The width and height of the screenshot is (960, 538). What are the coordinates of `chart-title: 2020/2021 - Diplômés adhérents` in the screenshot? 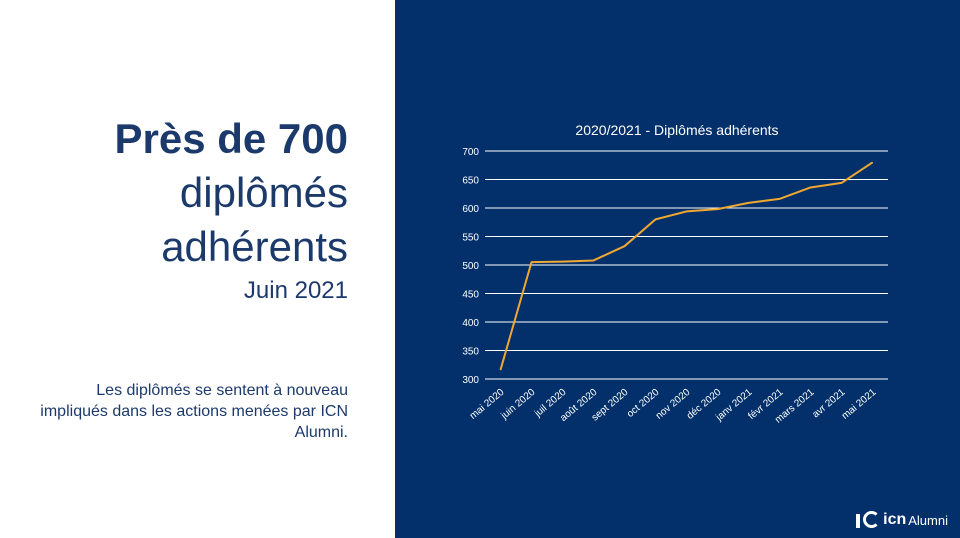 It's located at (676, 130).